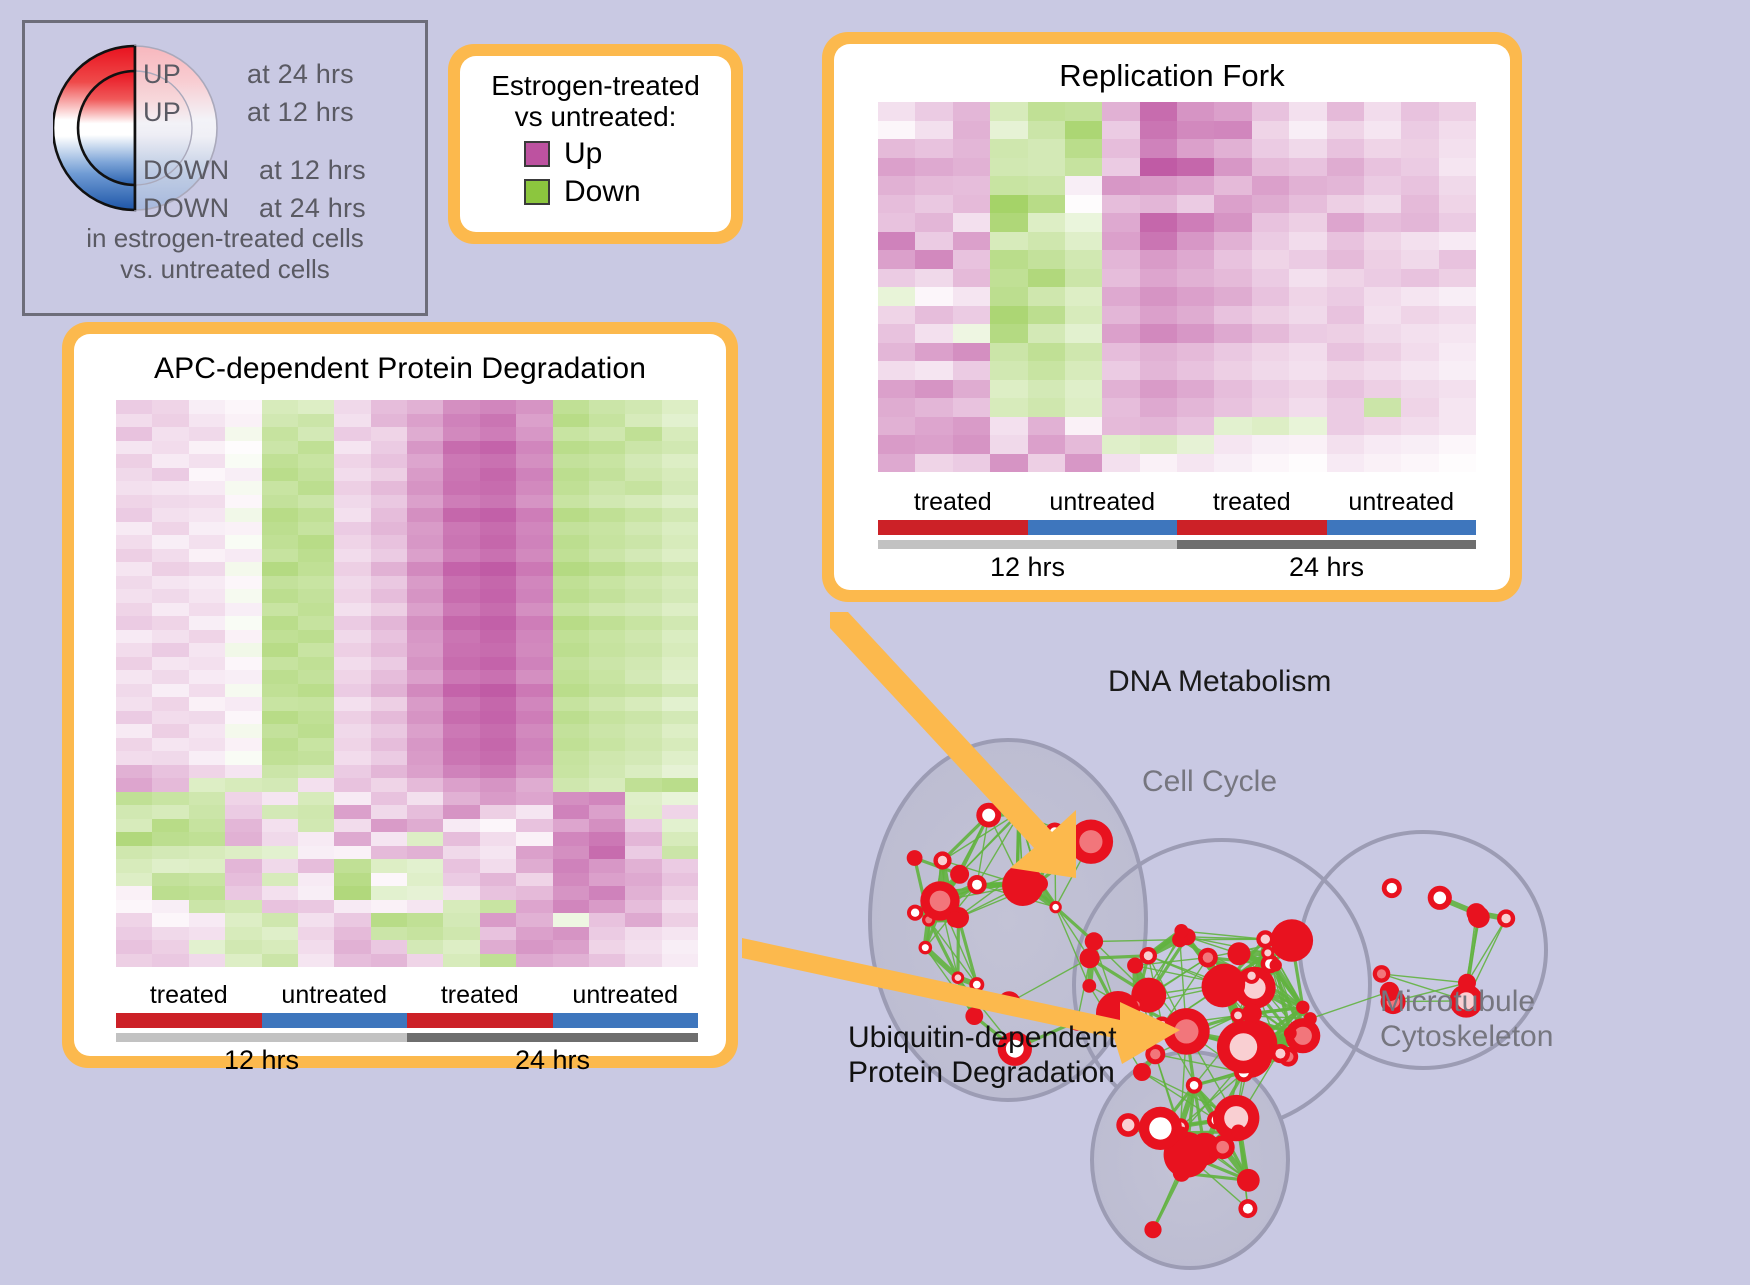  Describe the element at coordinates (619, 154) in the screenshot. I see `legend-item-up: Up` at that location.